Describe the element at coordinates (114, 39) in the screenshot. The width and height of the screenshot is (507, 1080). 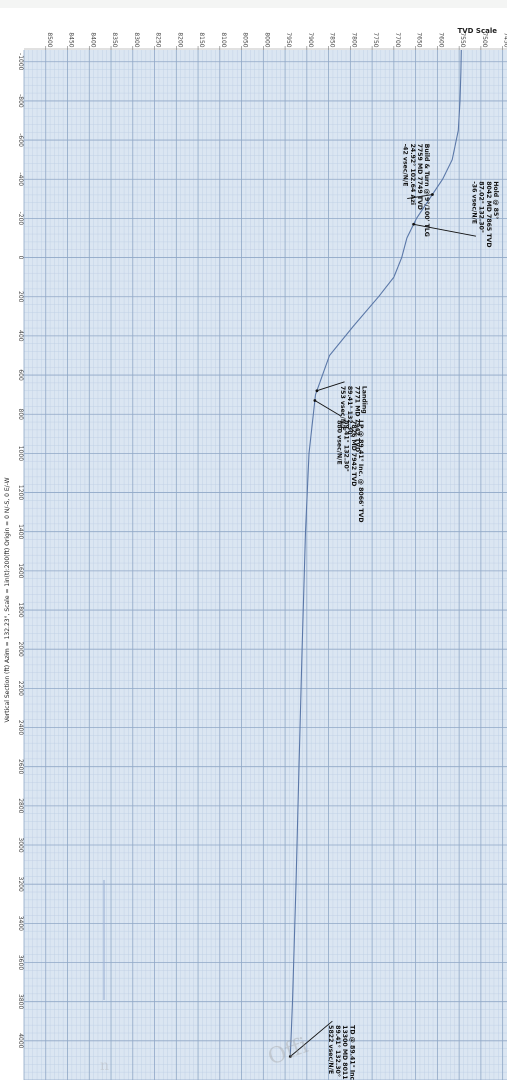
I see `tvd-tick-label: 8350` at that location.